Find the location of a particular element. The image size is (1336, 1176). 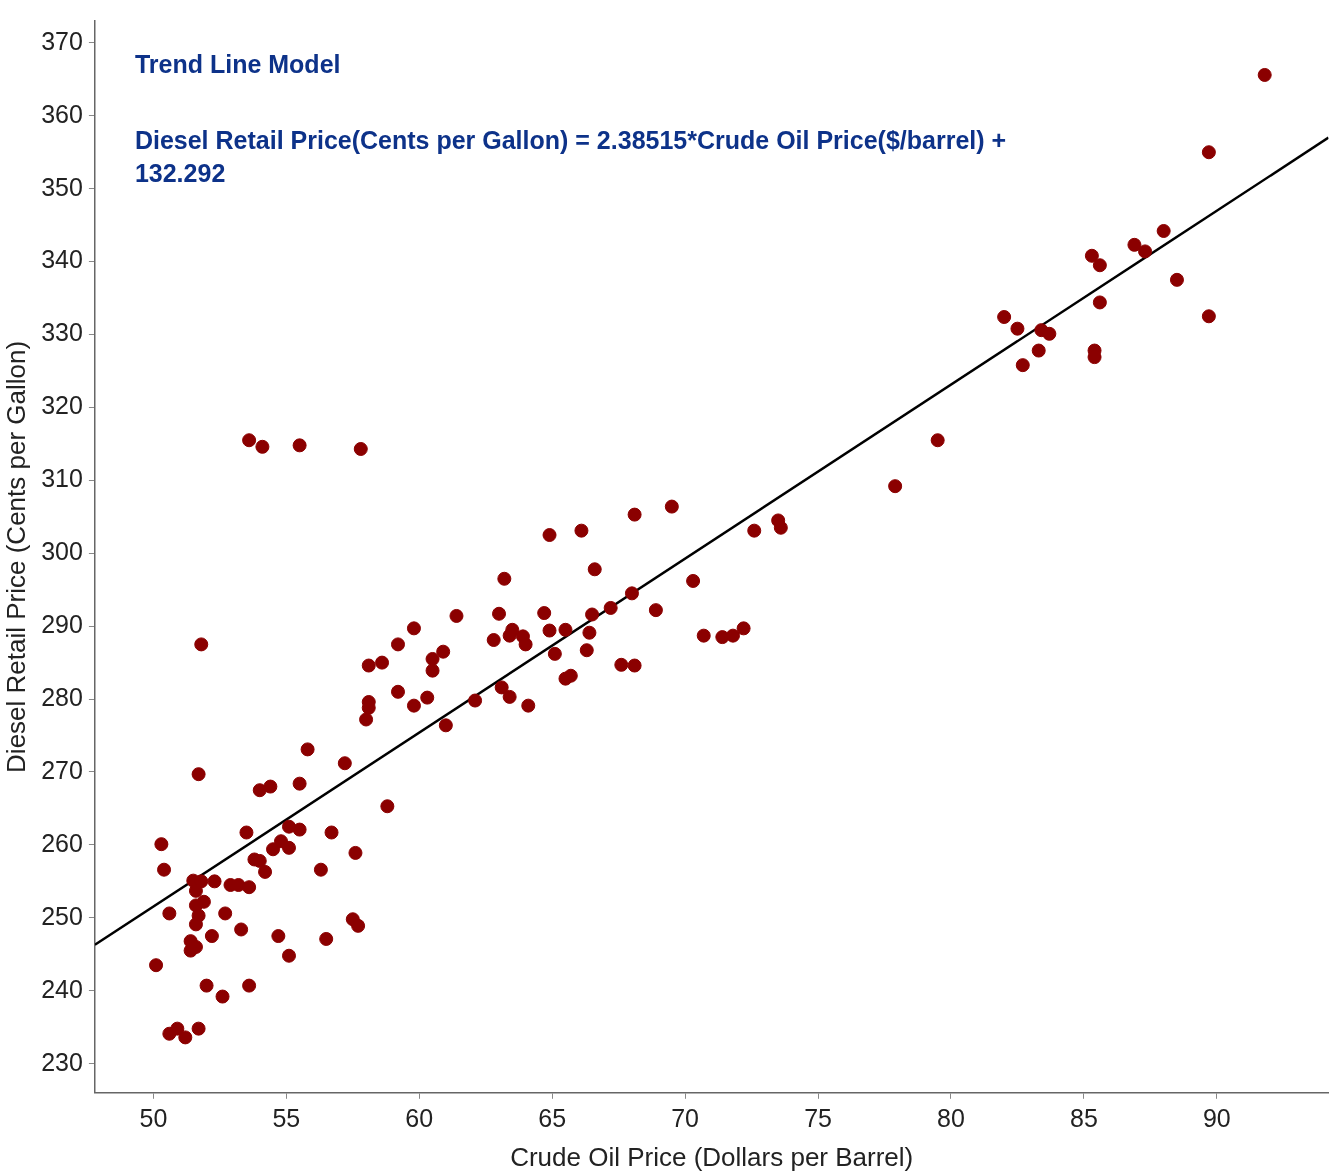

y-tick-label: 230 is located at coordinates (62, 1061).